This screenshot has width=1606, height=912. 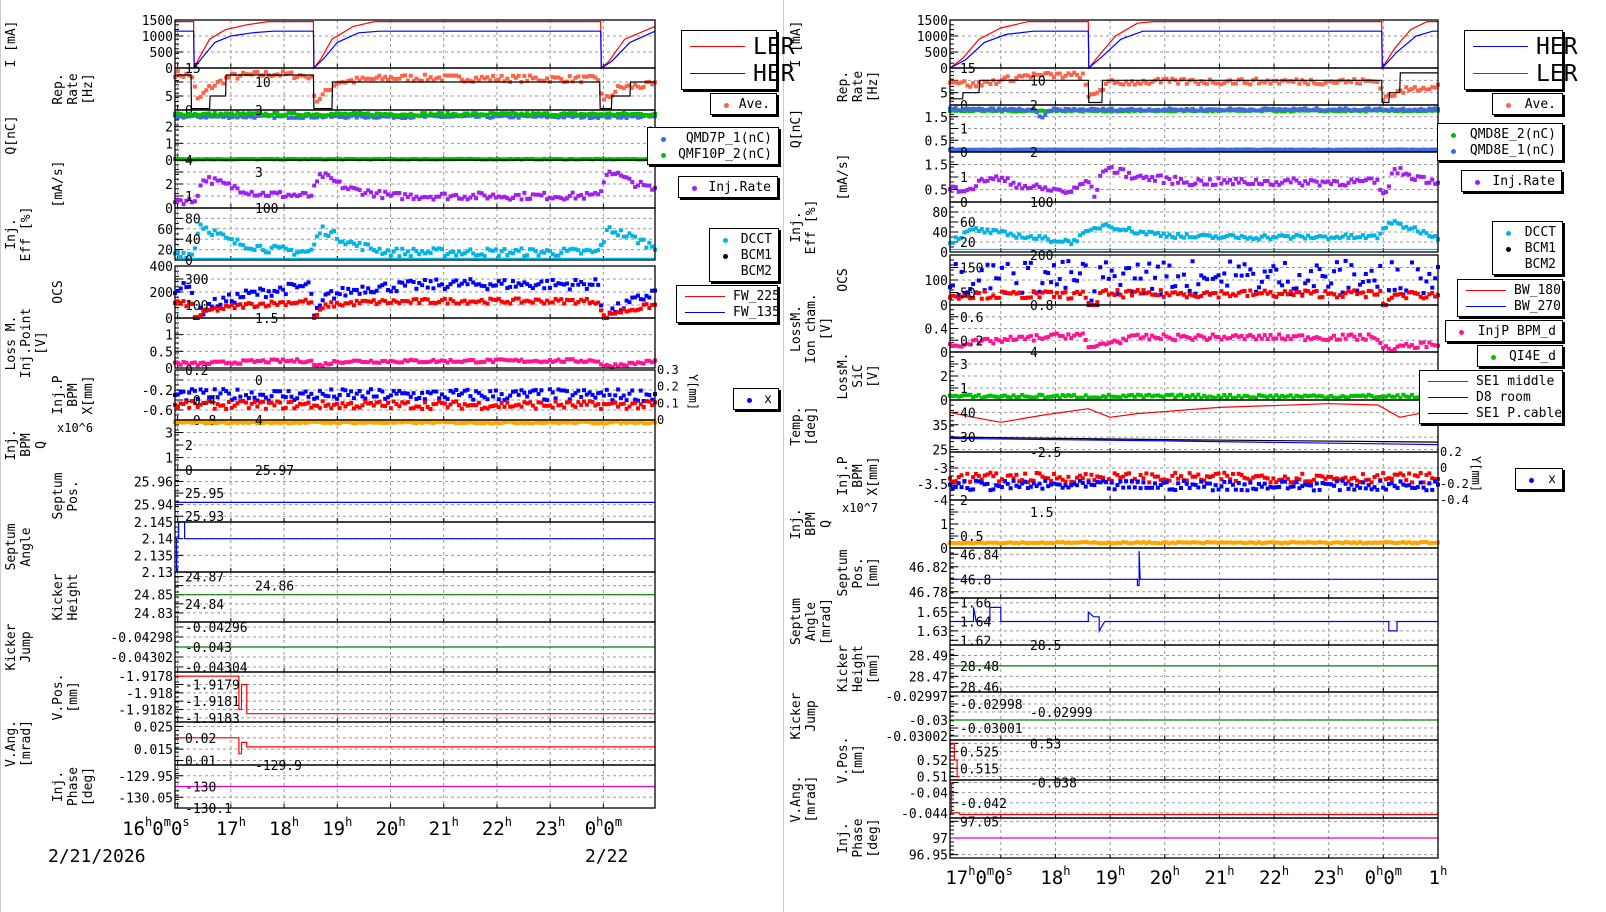 I want to click on y-tick-label: 1, so click(x=964, y=130).